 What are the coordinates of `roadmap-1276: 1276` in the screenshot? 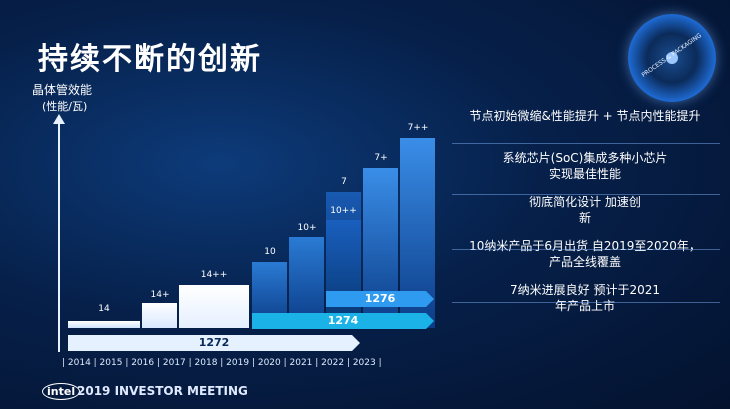 It's located at (380, 299).